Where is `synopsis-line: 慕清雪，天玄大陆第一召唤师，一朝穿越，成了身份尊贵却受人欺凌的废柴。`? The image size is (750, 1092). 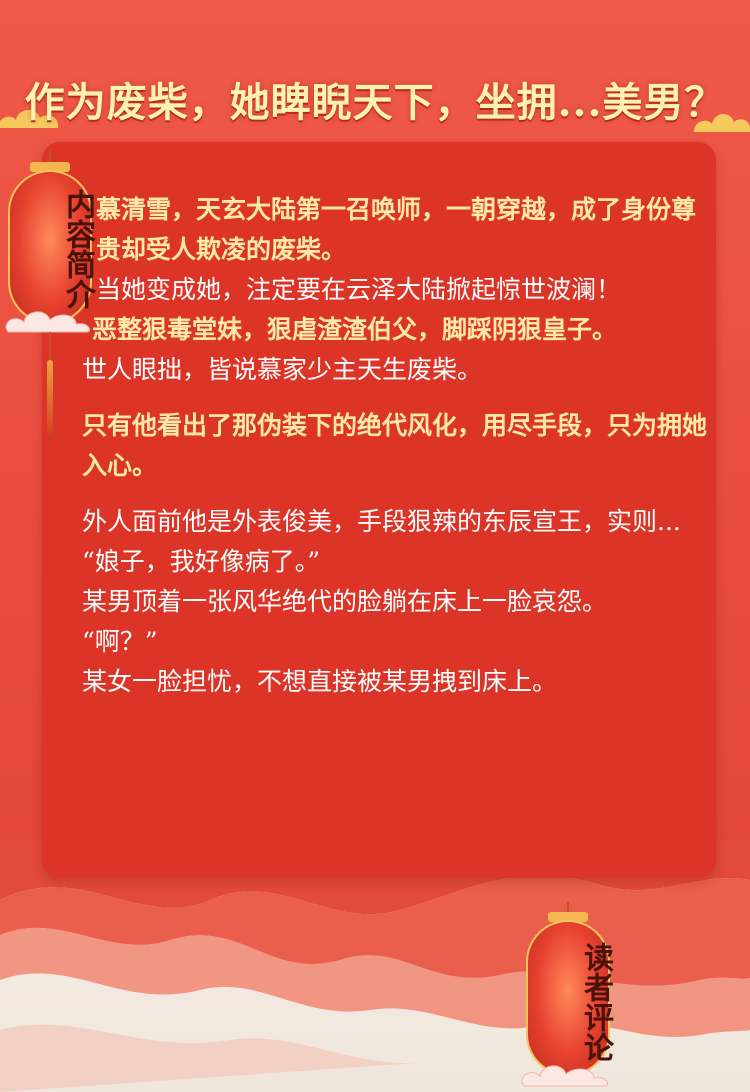 synopsis-line: 慕清雪，天玄大陆第一召唤师，一朝穿越，成了身份尊贵却受人欺凌的废柴。 is located at coordinates (396, 229).